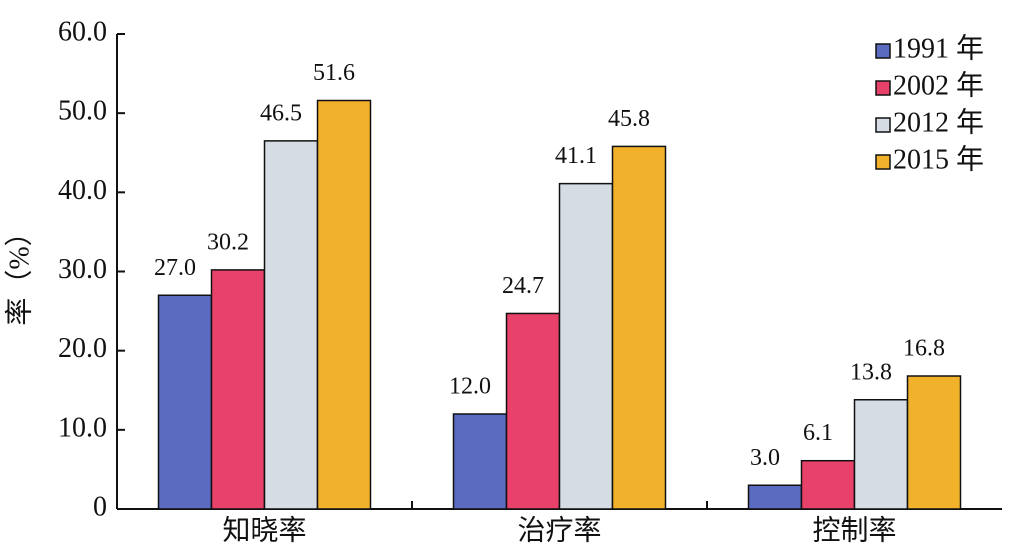  What do you see at coordinates (765, 458) in the screenshot?
I see `value-label: 3.0` at bounding box center [765, 458].